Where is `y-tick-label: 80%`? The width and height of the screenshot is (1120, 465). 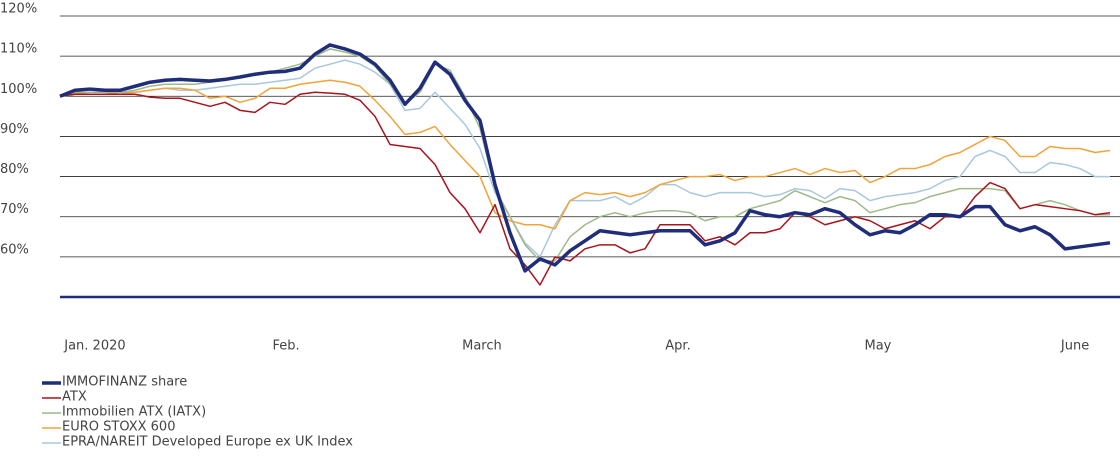
y-tick-label: 80% is located at coordinates (14, 169).